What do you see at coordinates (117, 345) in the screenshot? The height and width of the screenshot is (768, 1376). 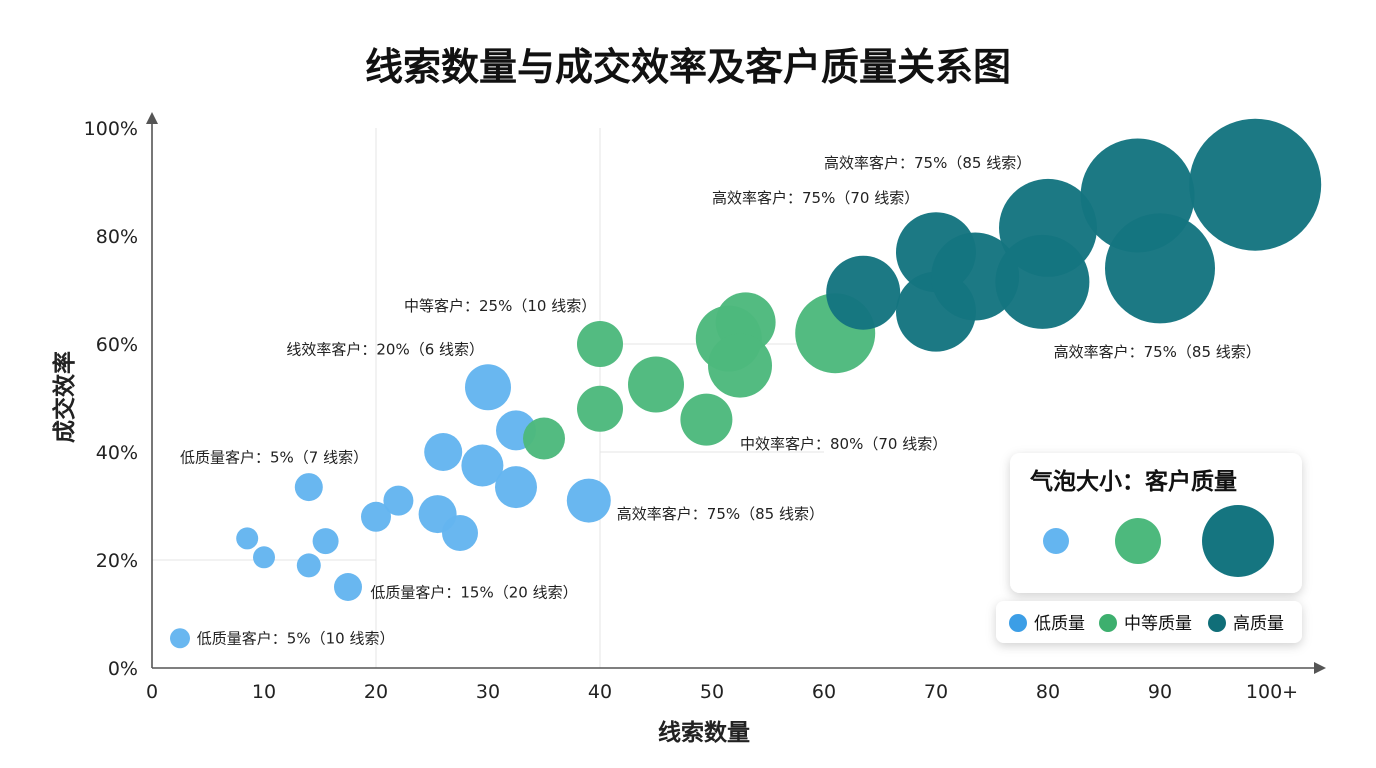 I see `y-tick-label: 60%` at bounding box center [117, 345].